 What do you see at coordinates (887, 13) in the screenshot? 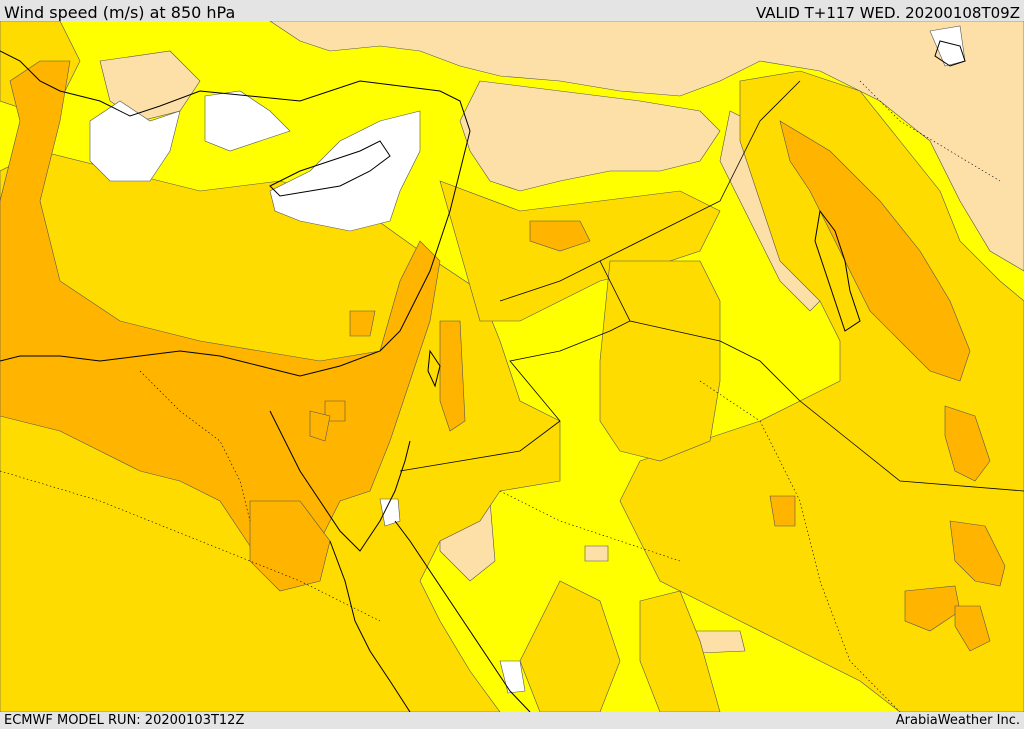
I see `valid-time: VALID T+117 WED. 20200108T09Z` at bounding box center [887, 13].